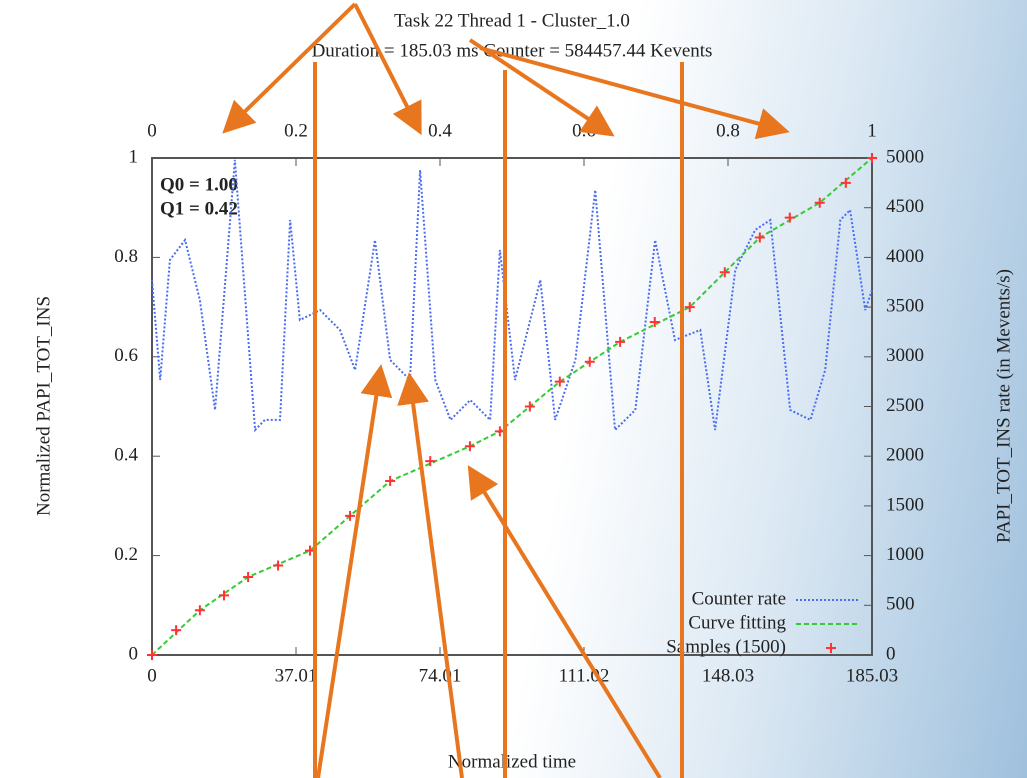  What do you see at coordinates (134, 653) in the screenshot?
I see `y-tick-label: 0` at bounding box center [134, 653].